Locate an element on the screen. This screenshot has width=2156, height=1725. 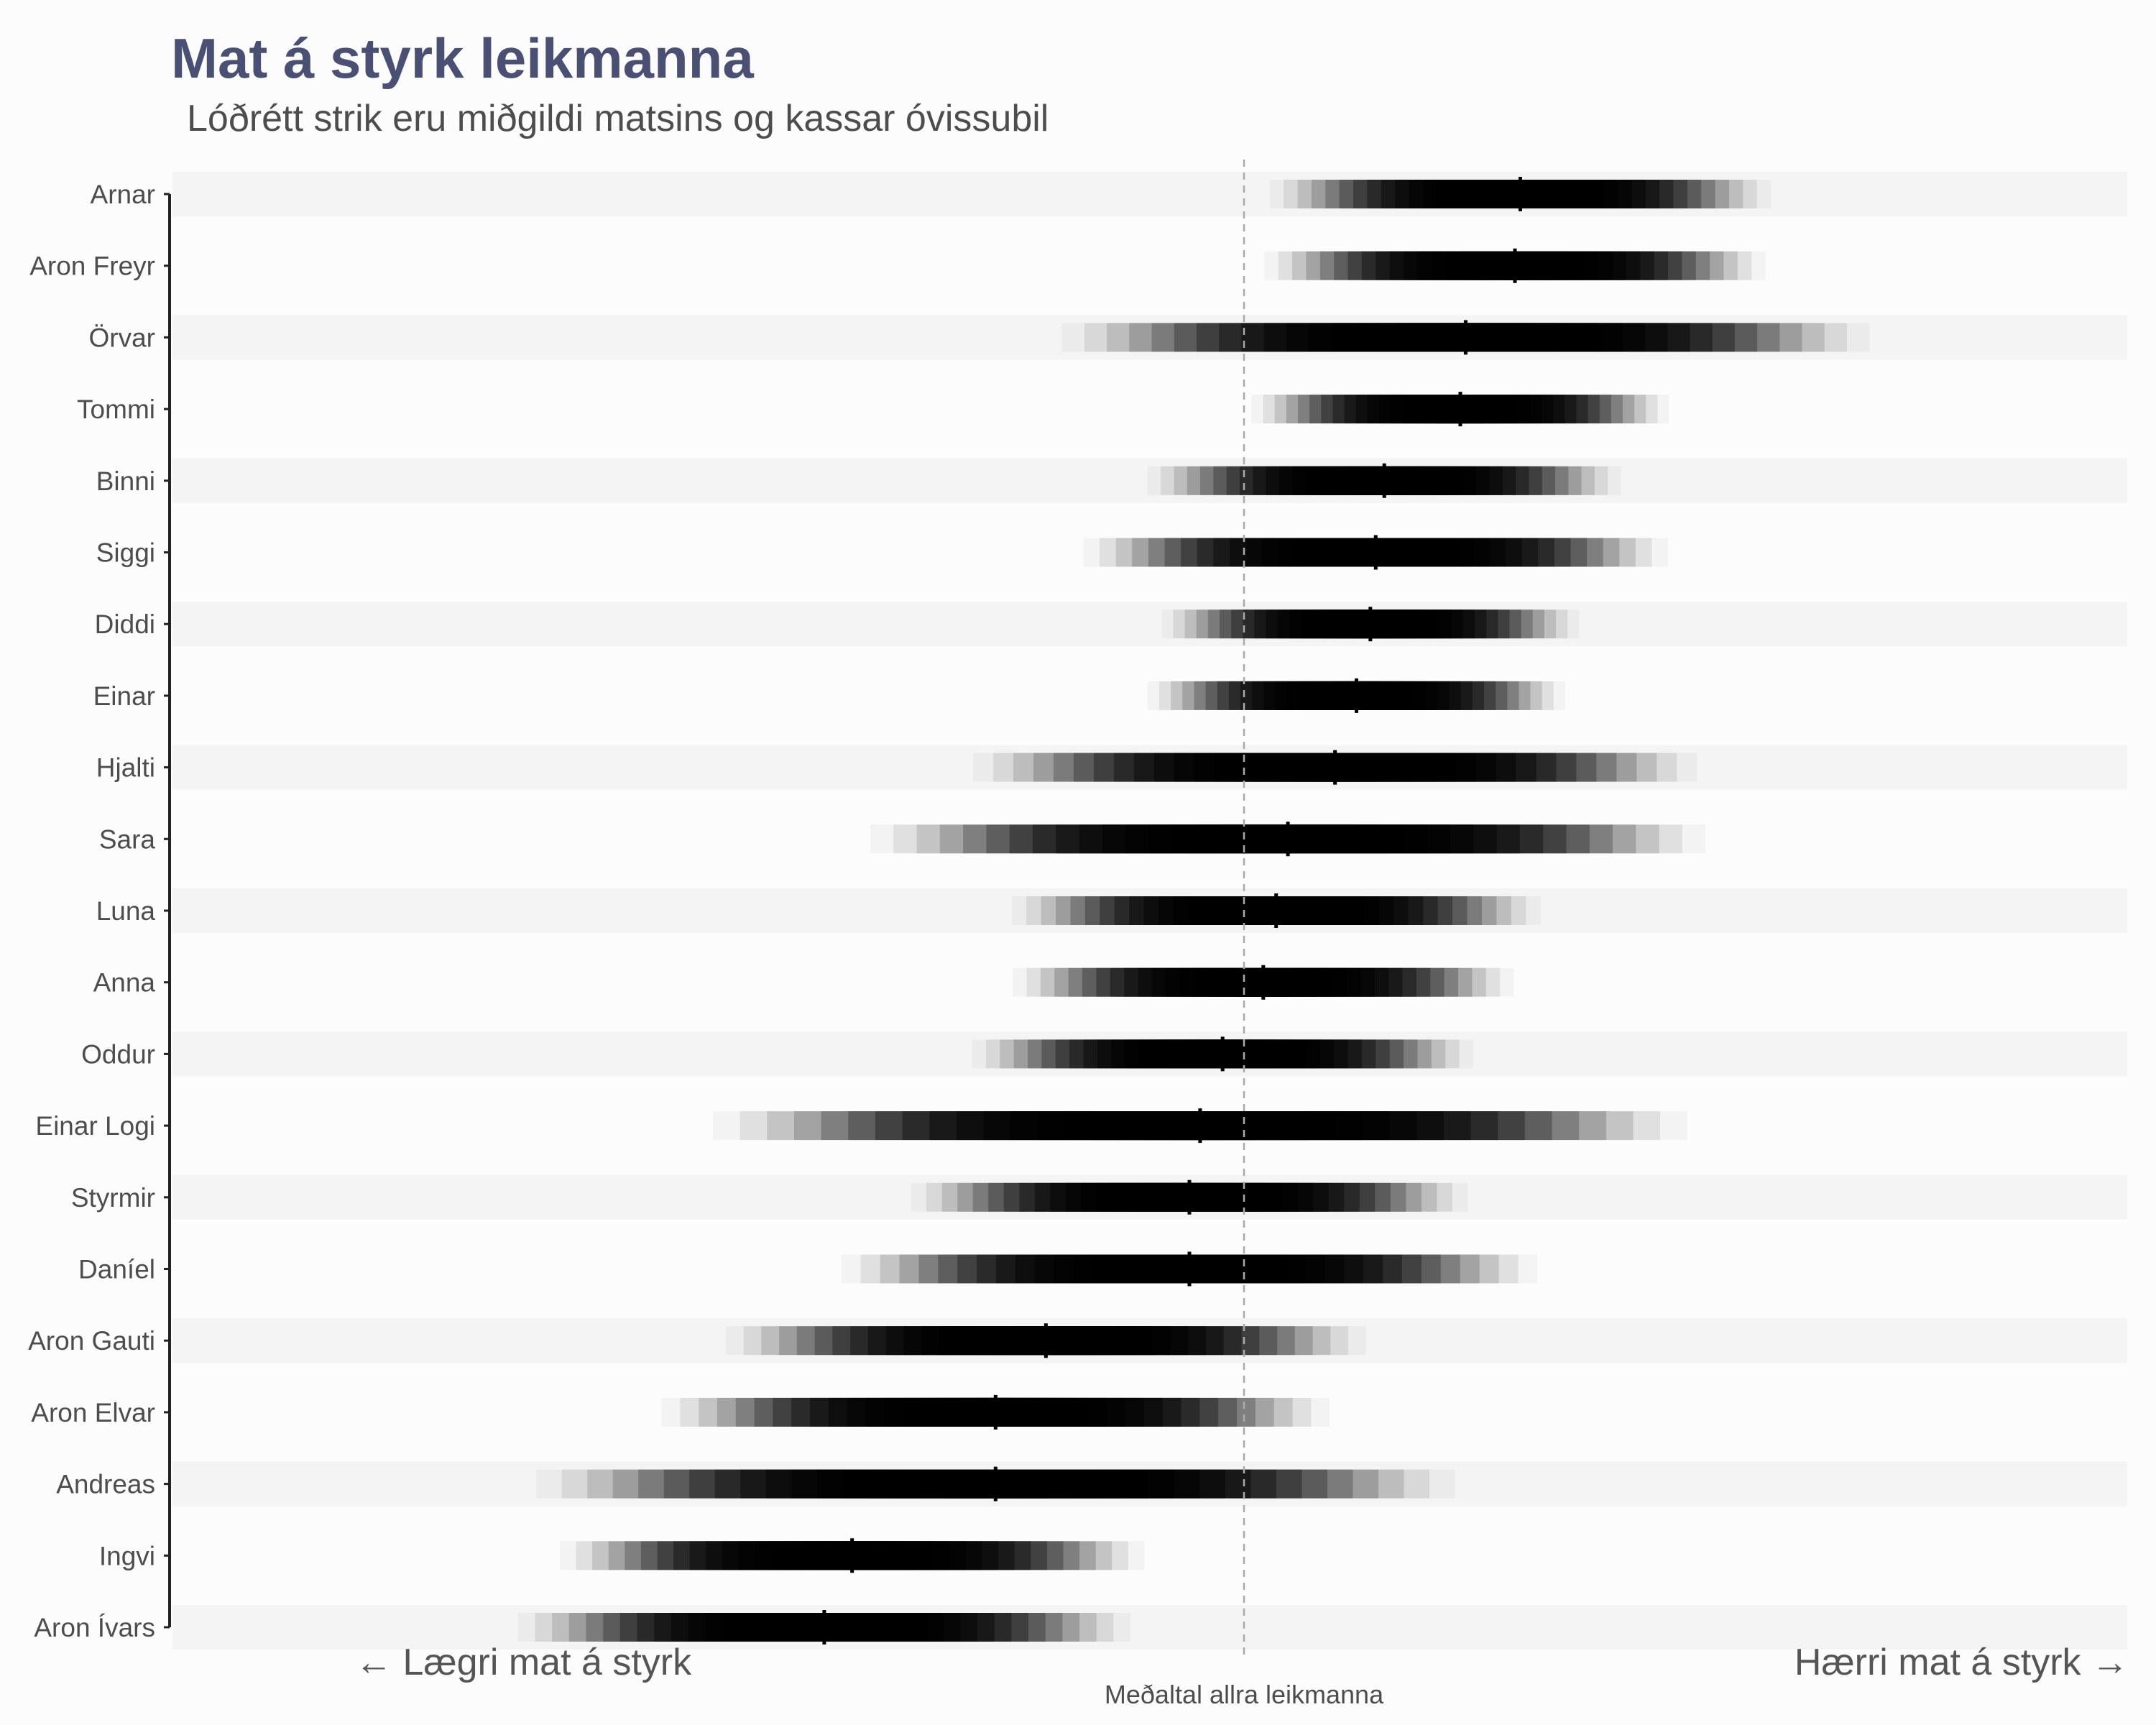
right-annotation: Hærri mat á styrk → is located at coordinates (1962, 1662).